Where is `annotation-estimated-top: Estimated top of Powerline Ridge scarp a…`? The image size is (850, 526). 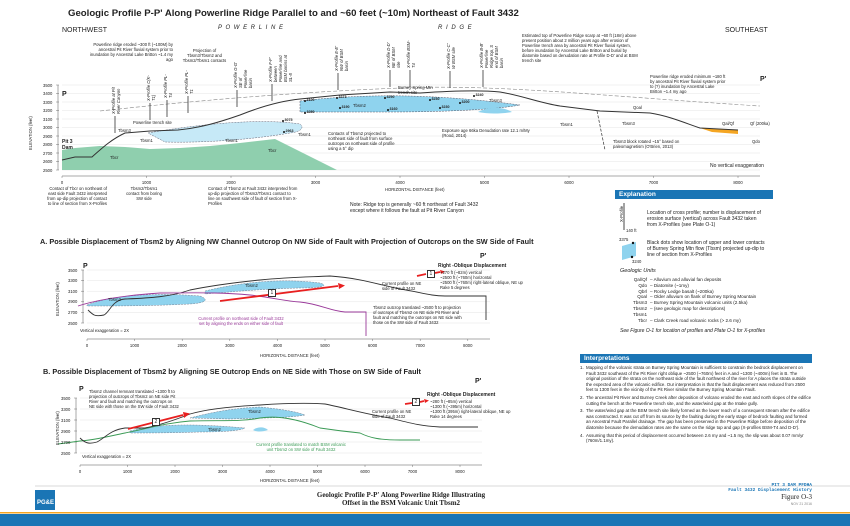 annotation-estimated-top: Estimated top of Powerline Ridge scarp a… is located at coordinates (580, 48).